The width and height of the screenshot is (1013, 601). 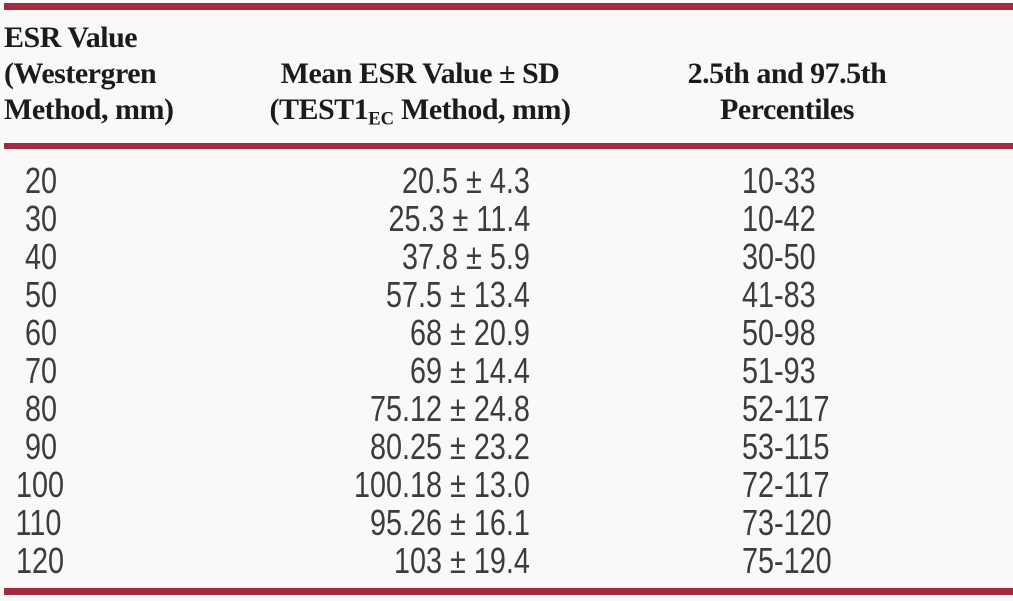 What do you see at coordinates (482, 109) in the screenshot?
I see `method-mm-label: Method, mm)` at bounding box center [482, 109].